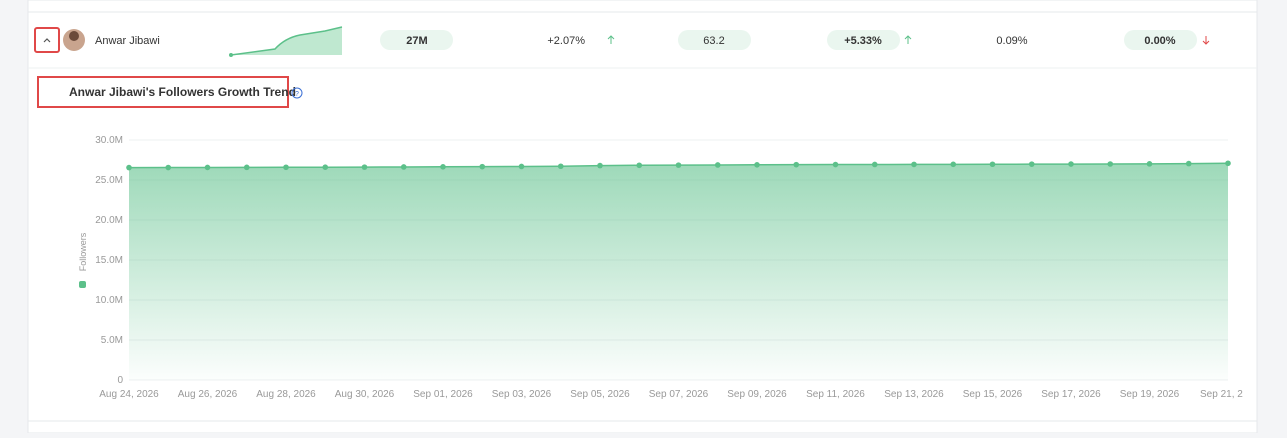  What do you see at coordinates (835, 394) in the screenshot?
I see `x-tick-label: Sep 11, 2026` at bounding box center [835, 394].